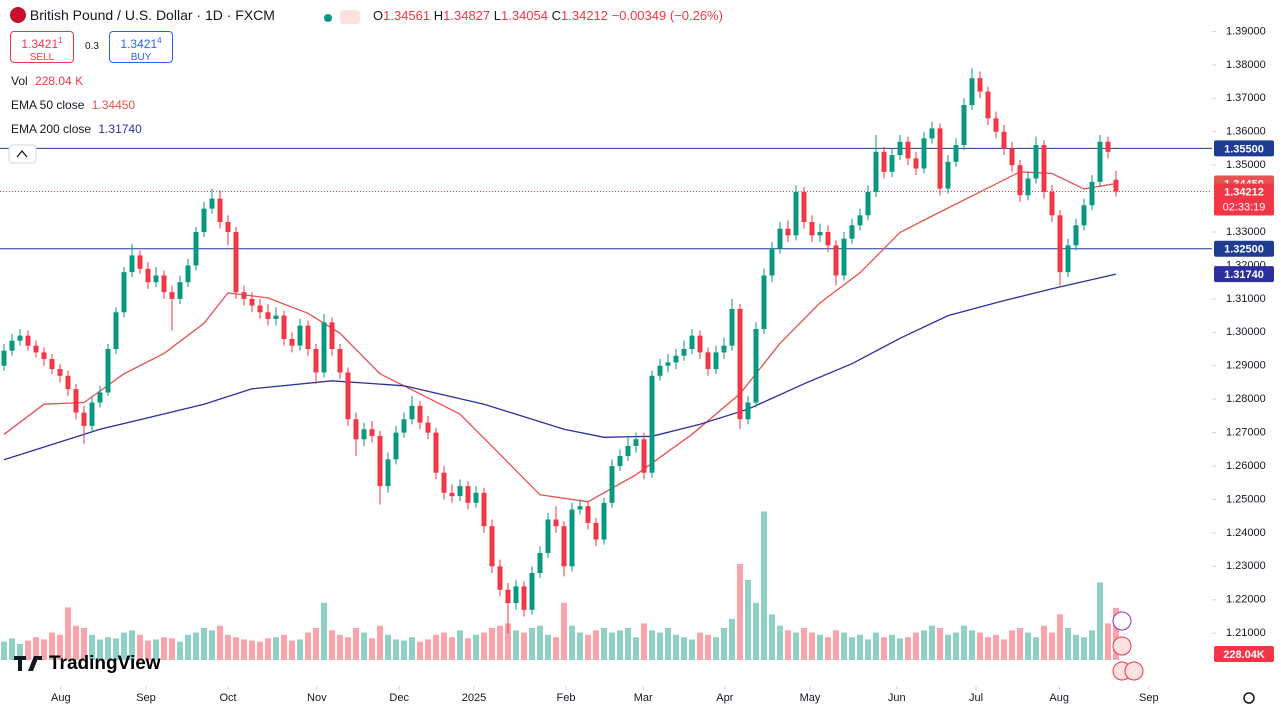  Describe the element at coordinates (22, 154) in the screenshot. I see `collapse-button` at that location.